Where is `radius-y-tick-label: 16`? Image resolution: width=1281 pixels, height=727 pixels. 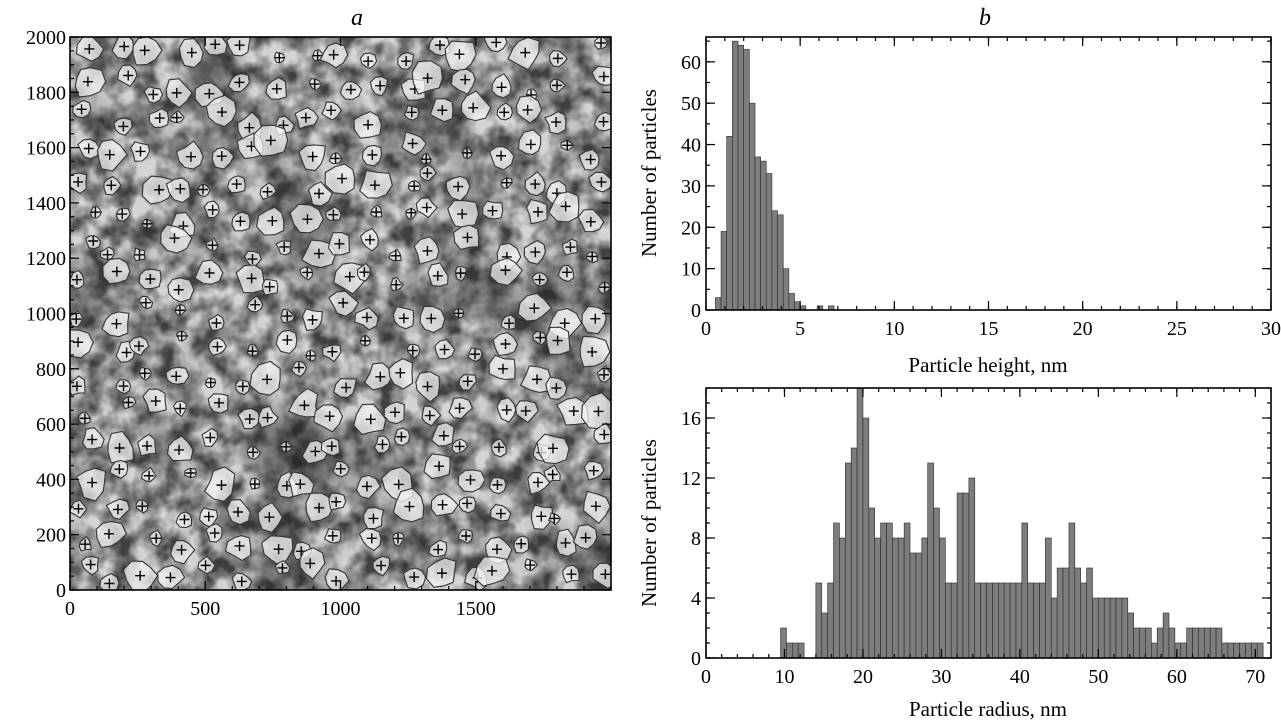 radius-y-tick-label: 16 is located at coordinates (691, 419).